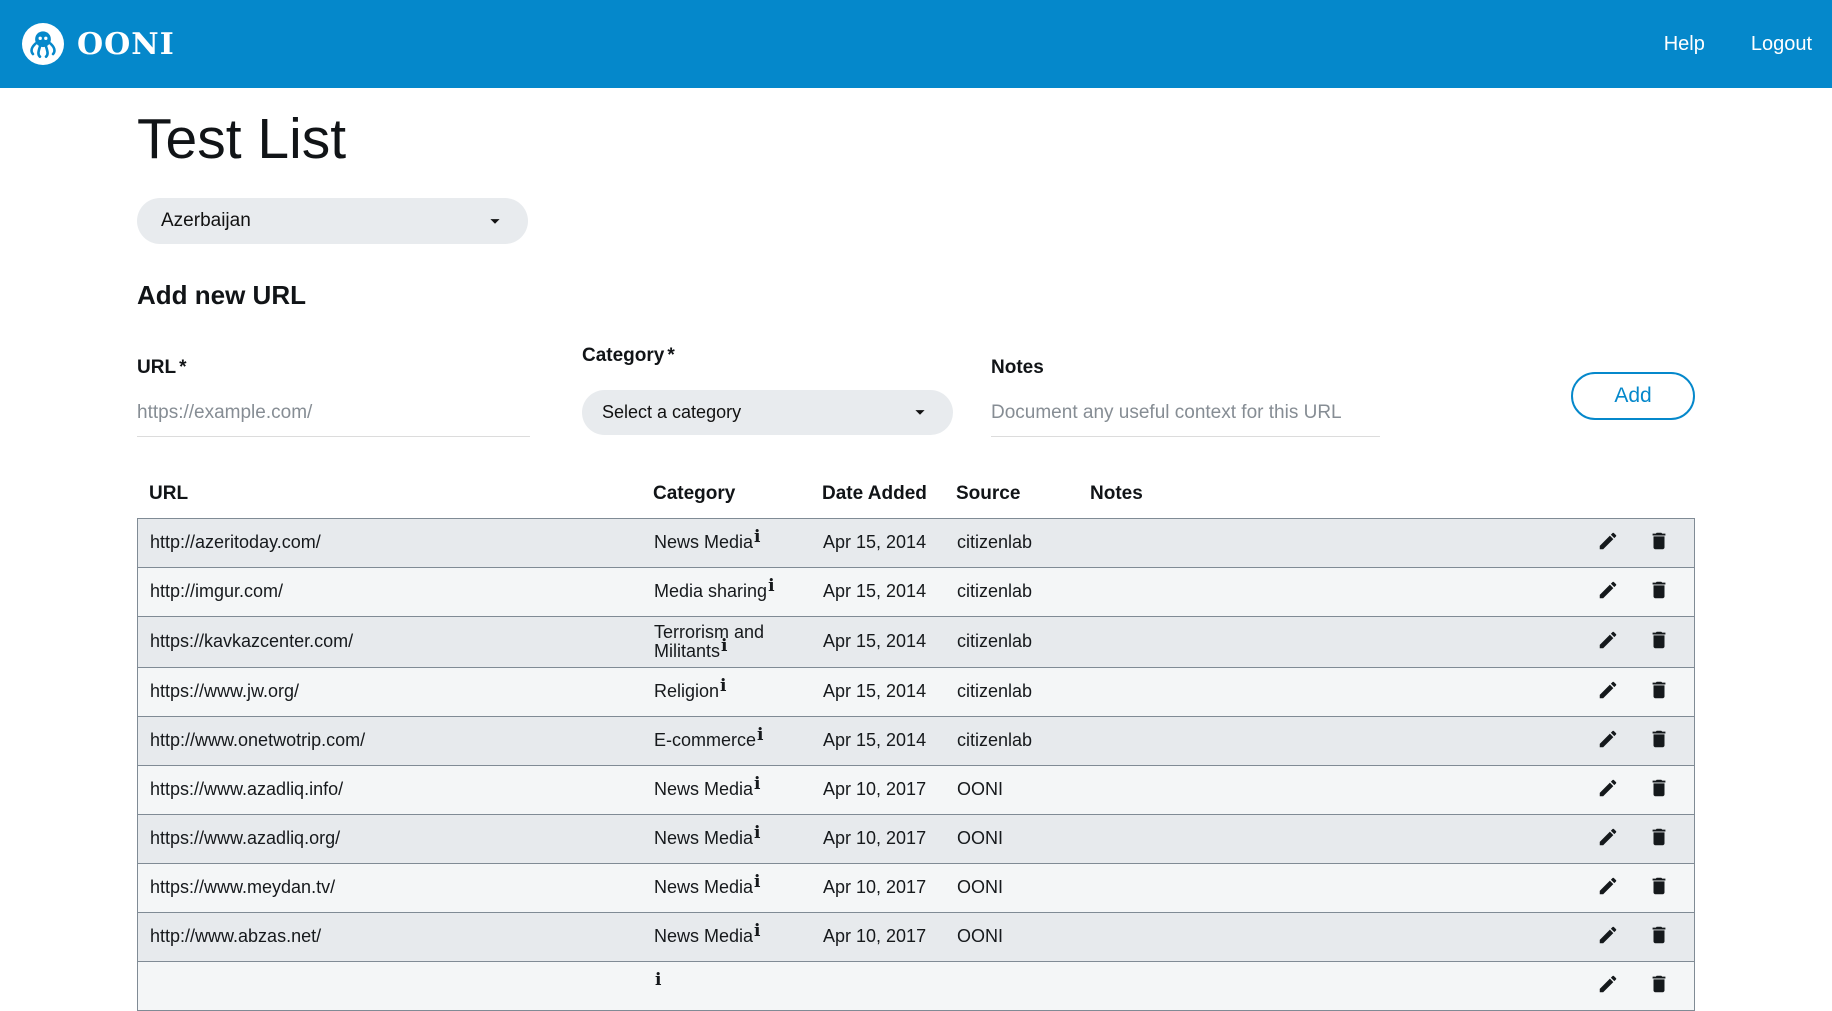 The width and height of the screenshot is (1832, 1011). What do you see at coordinates (988, 493) in the screenshot?
I see `column-header-source: Source` at bounding box center [988, 493].